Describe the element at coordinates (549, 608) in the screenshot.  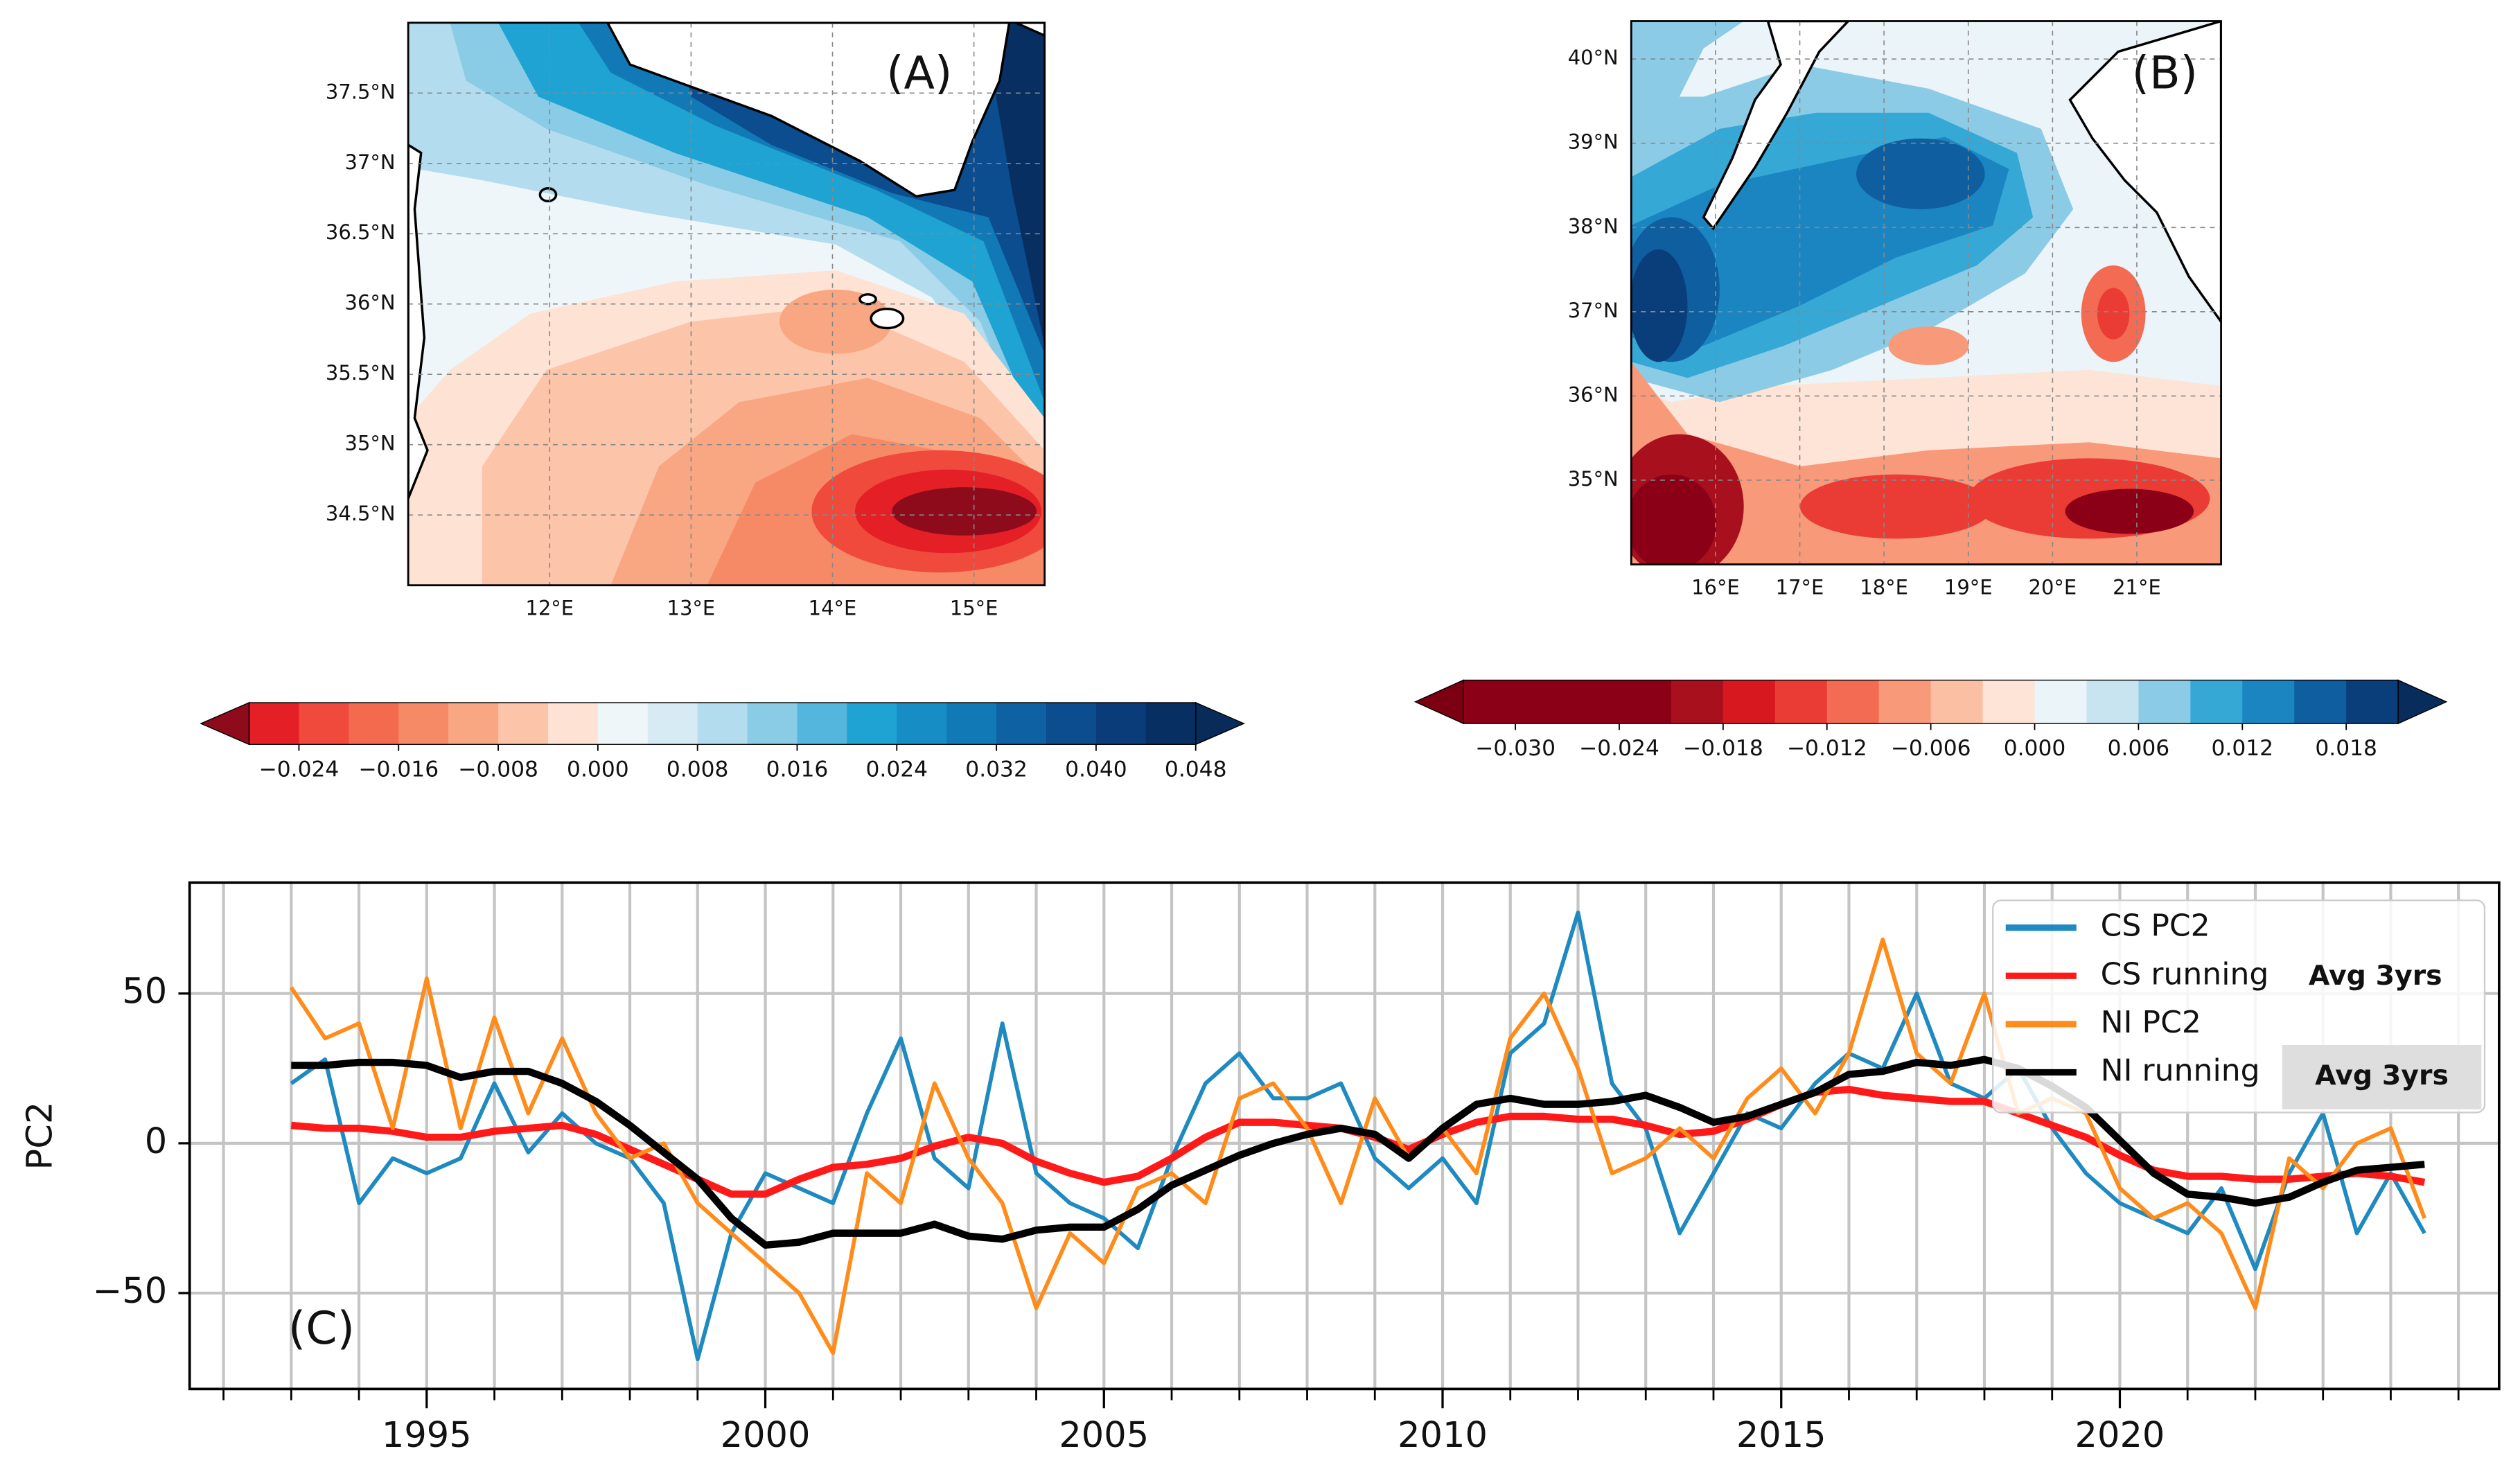
I see `x-tick-label: 12°E` at that location.